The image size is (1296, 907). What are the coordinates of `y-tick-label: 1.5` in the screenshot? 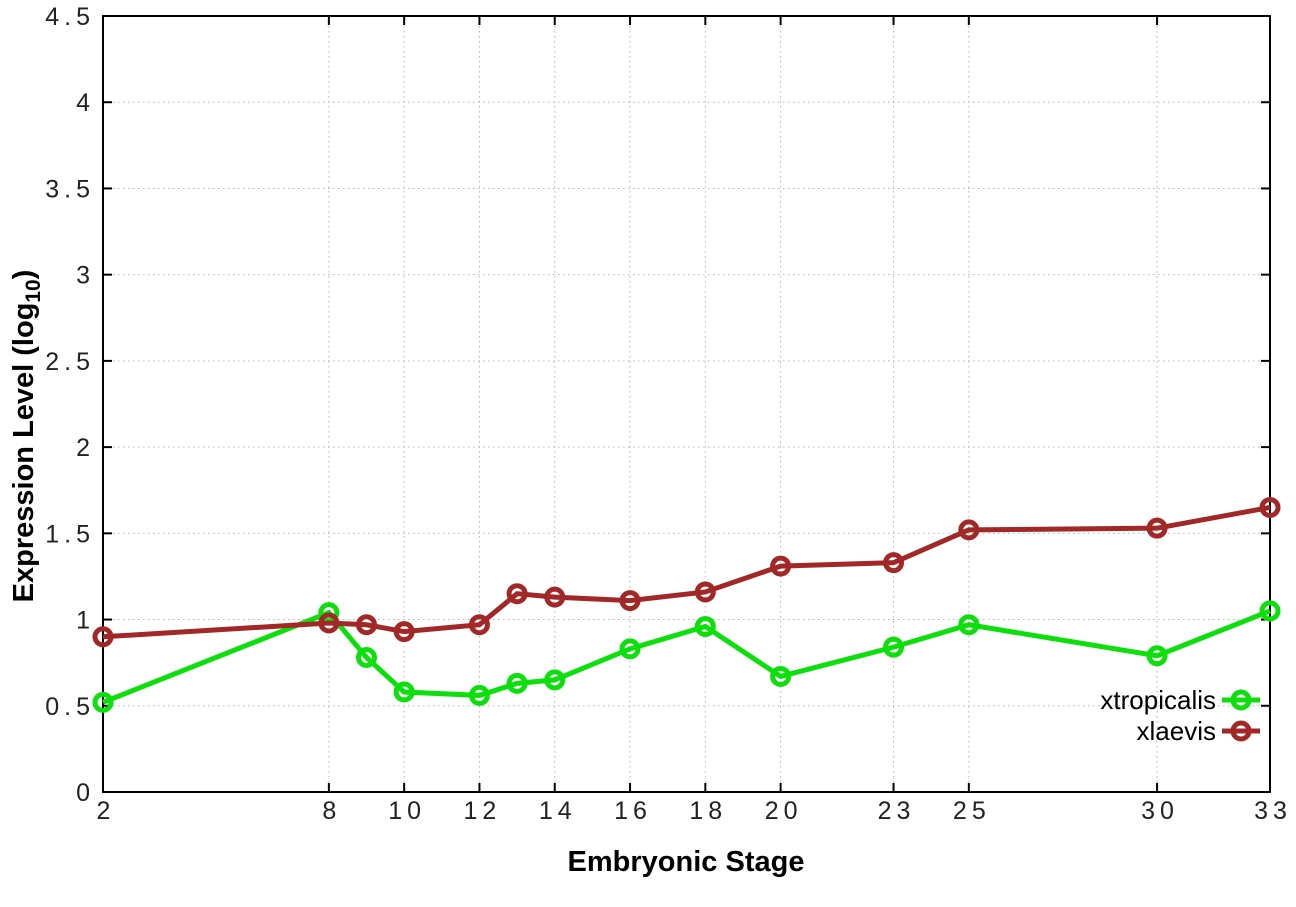 It's located at (70, 534).